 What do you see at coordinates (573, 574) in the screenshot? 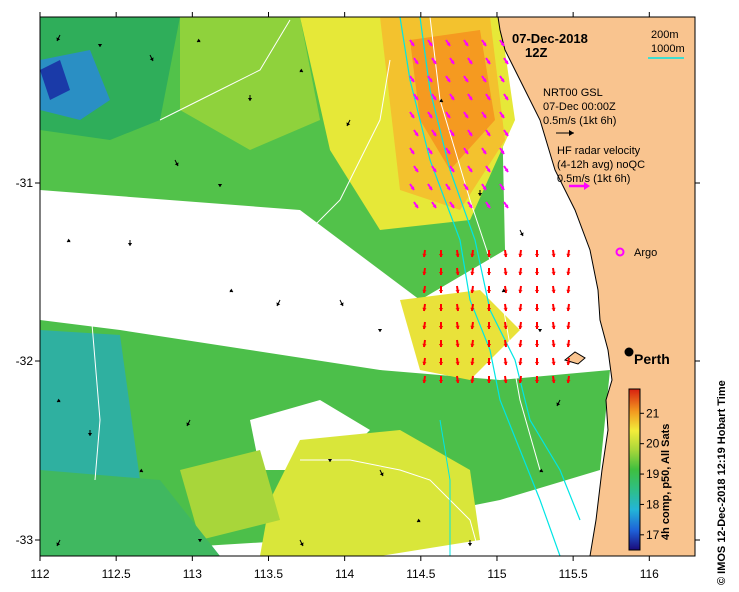
I see `x-tick-label: 115.5` at bounding box center [573, 574].